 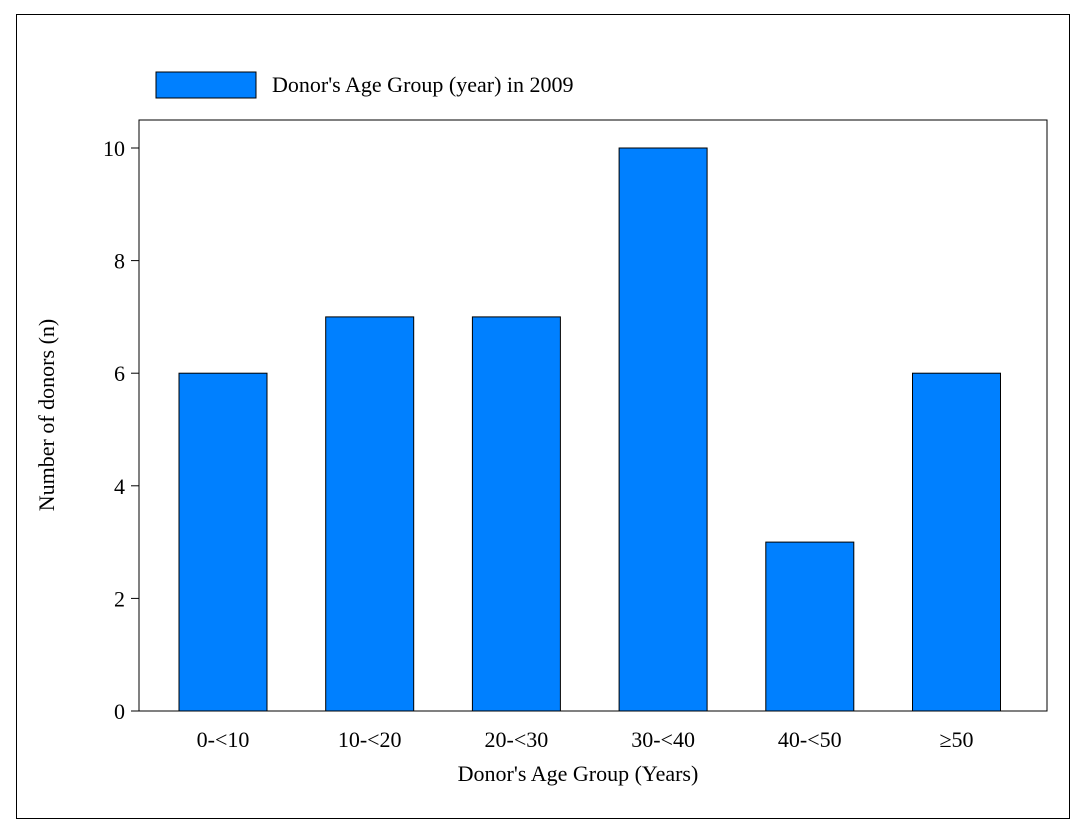 What do you see at coordinates (956, 542) in the screenshot?
I see `bar-≥50` at bounding box center [956, 542].